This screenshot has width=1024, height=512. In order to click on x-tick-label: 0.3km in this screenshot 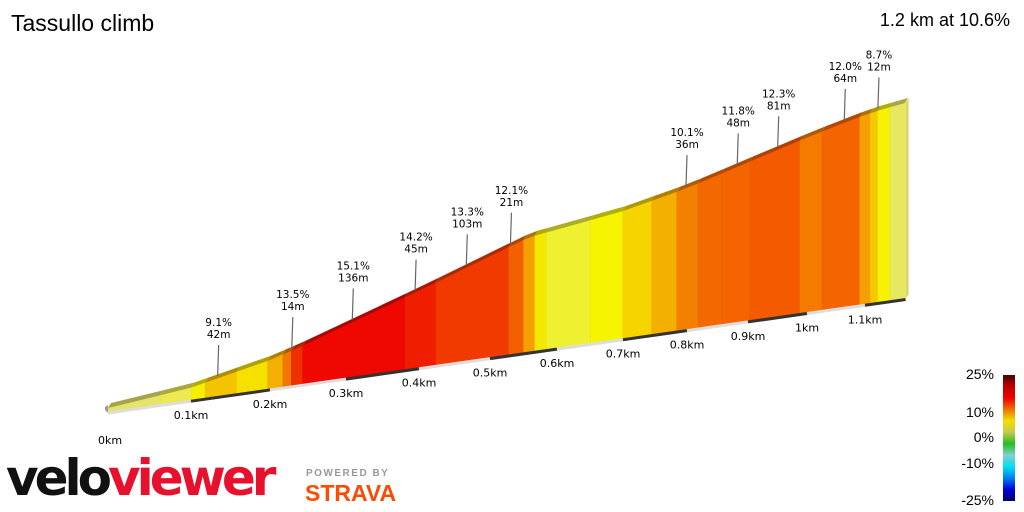, I will do `click(346, 393)`.